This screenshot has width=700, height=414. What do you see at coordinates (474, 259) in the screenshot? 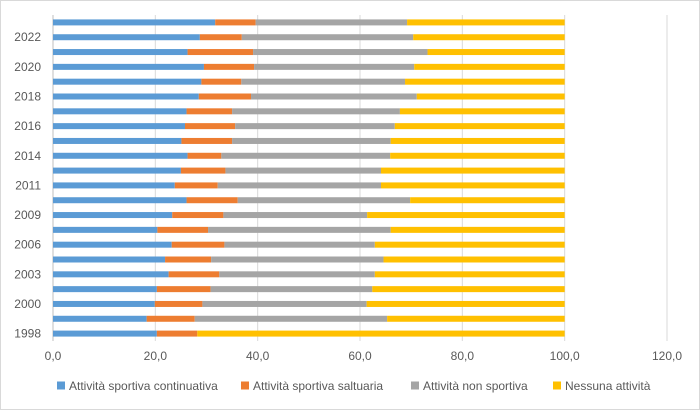
I see `bar-segment-2005-s3` at bounding box center [474, 259].